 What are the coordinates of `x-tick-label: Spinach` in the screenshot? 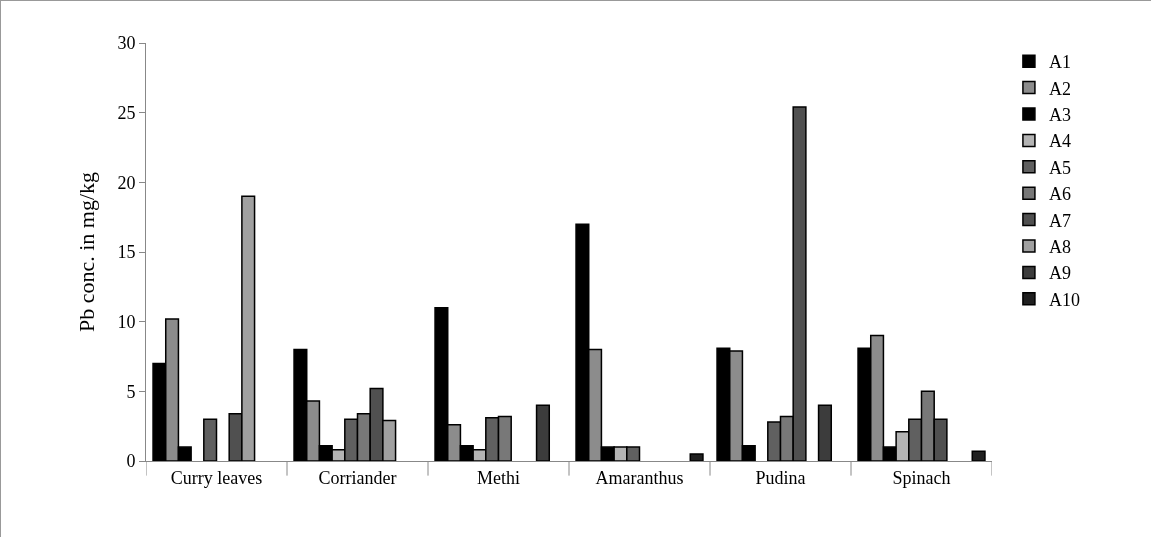 It's located at (921, 477).